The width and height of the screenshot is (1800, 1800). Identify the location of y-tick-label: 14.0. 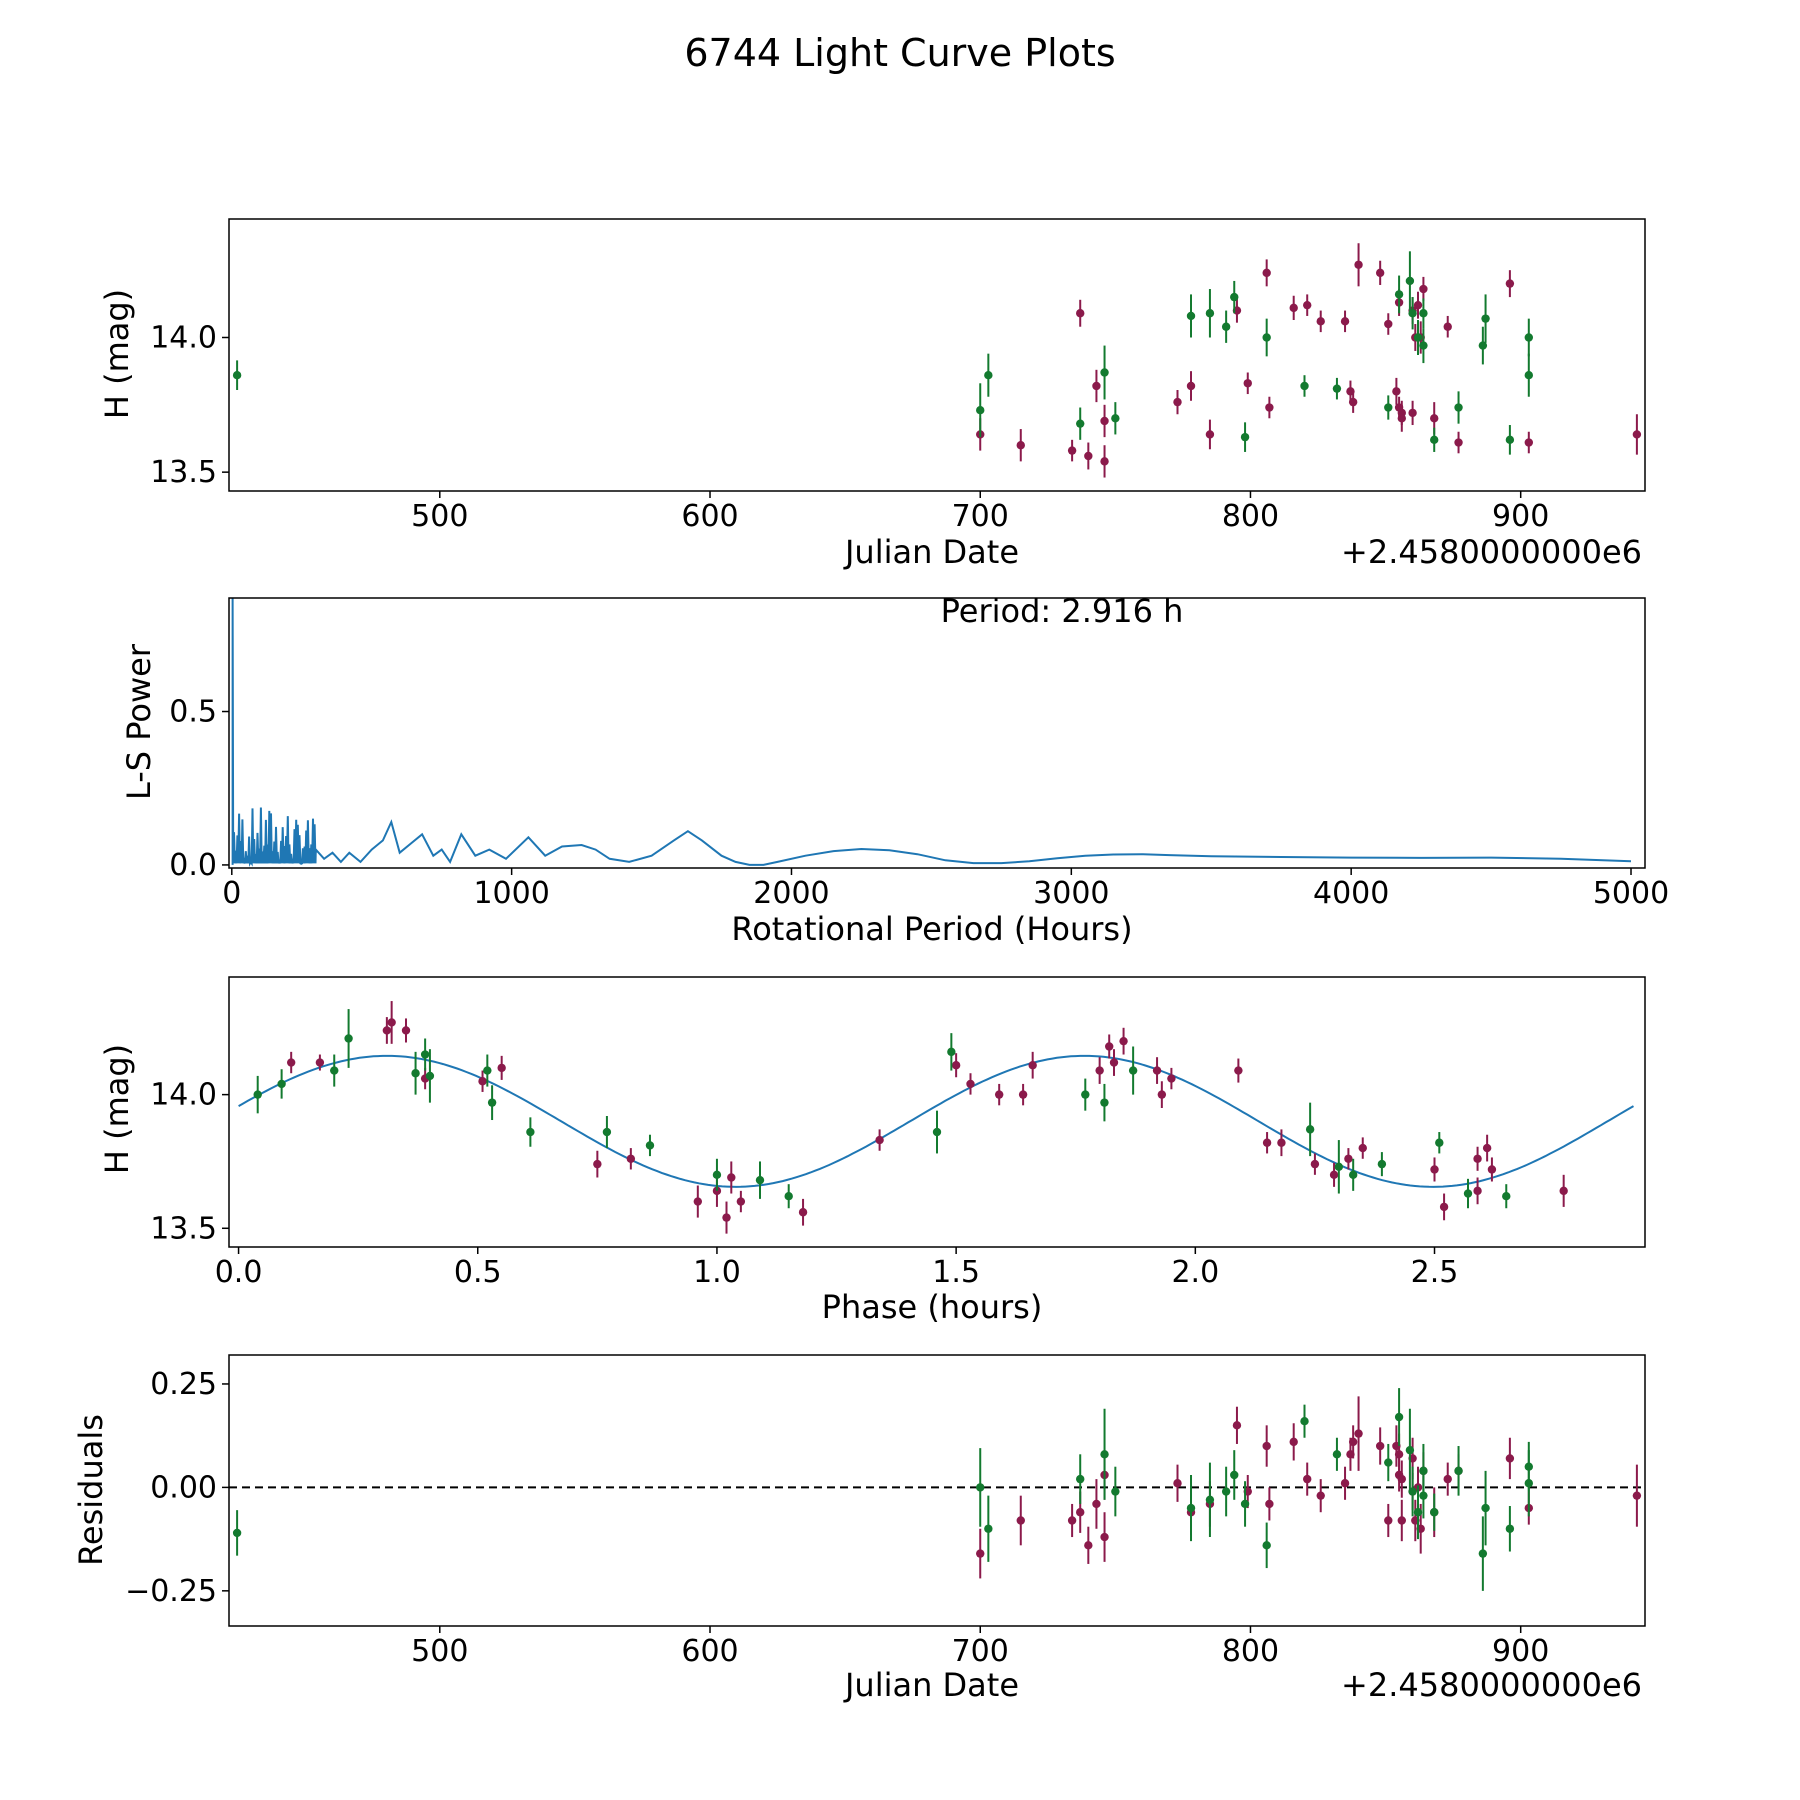
(183, 337).